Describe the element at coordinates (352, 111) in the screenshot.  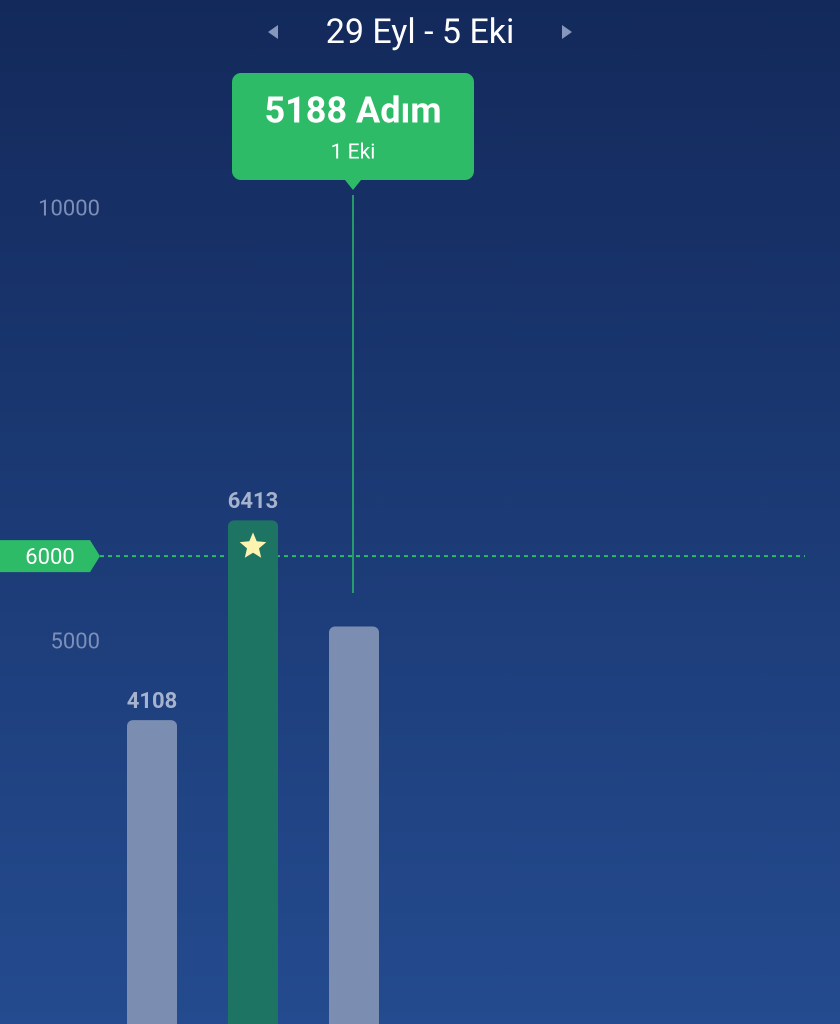
I see `tooltip-title: 5188 Adım` at that location.